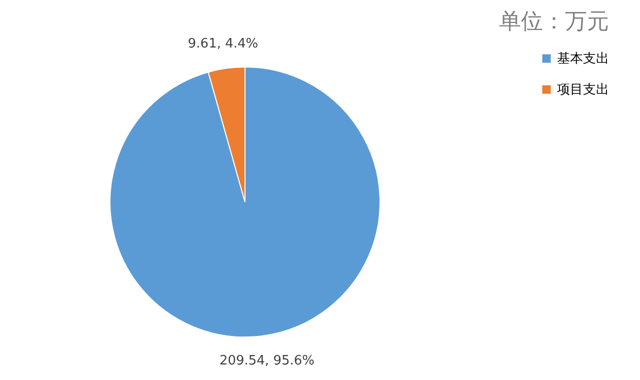 The image size is (640, 380). What do you see at coordinates (583, 59) in the screenshot?
I see `legend-label: 基本支出` at bounding box center [583, 59].